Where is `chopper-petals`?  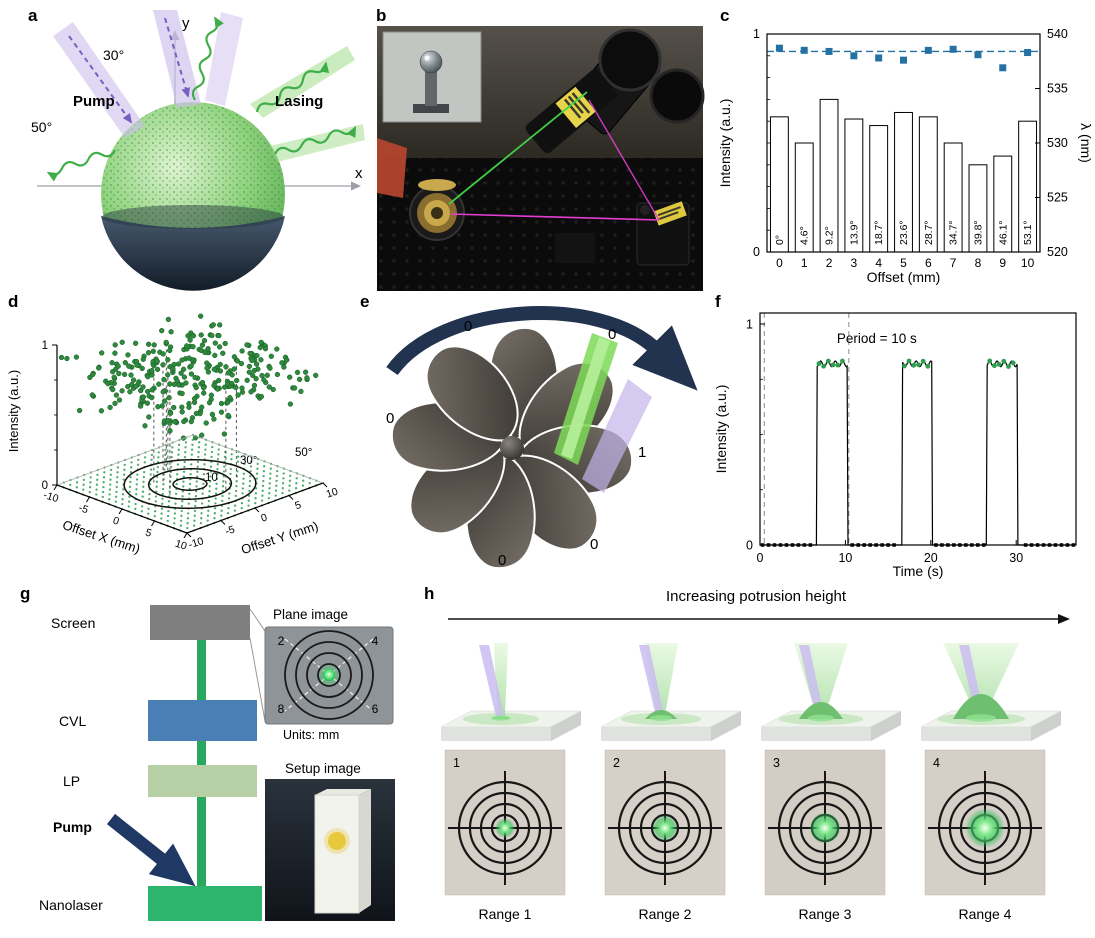 chopper-petals is located at coordinates (512, 448).